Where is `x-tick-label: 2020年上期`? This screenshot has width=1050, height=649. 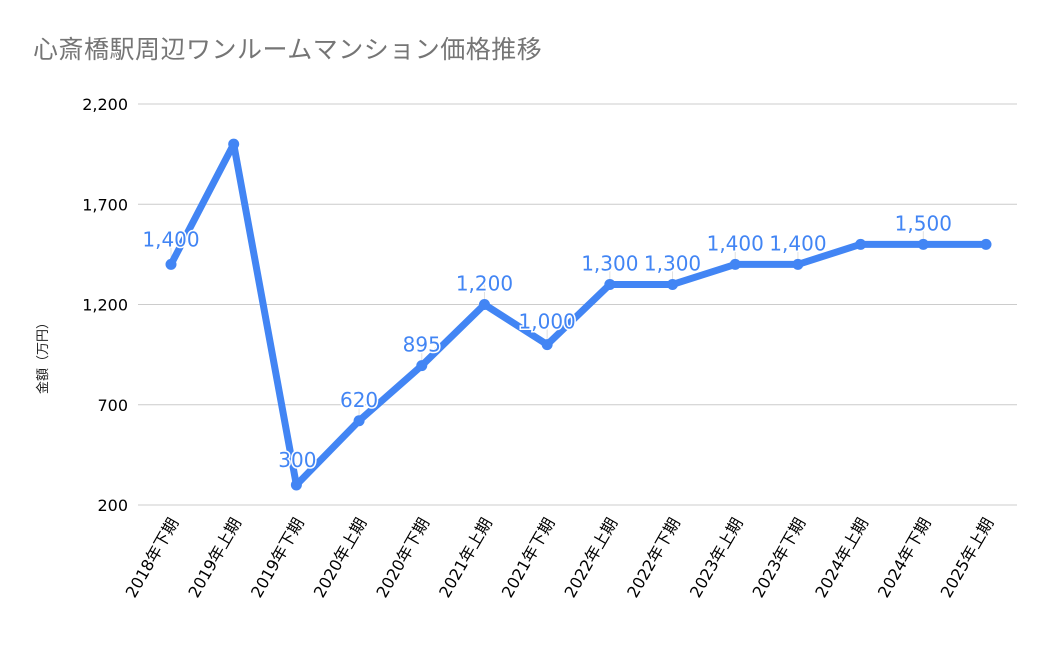 x-tick-label: 2020年上期 is located at coordinates (340, 558).